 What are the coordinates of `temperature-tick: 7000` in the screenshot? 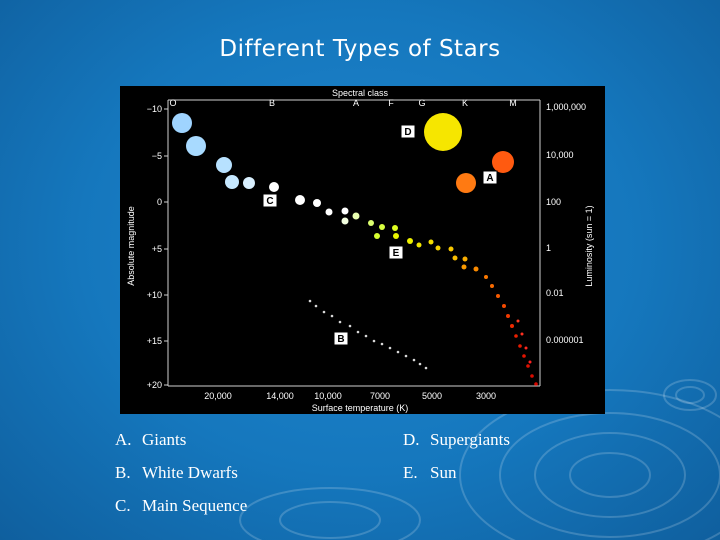 It's located at (380, 396).